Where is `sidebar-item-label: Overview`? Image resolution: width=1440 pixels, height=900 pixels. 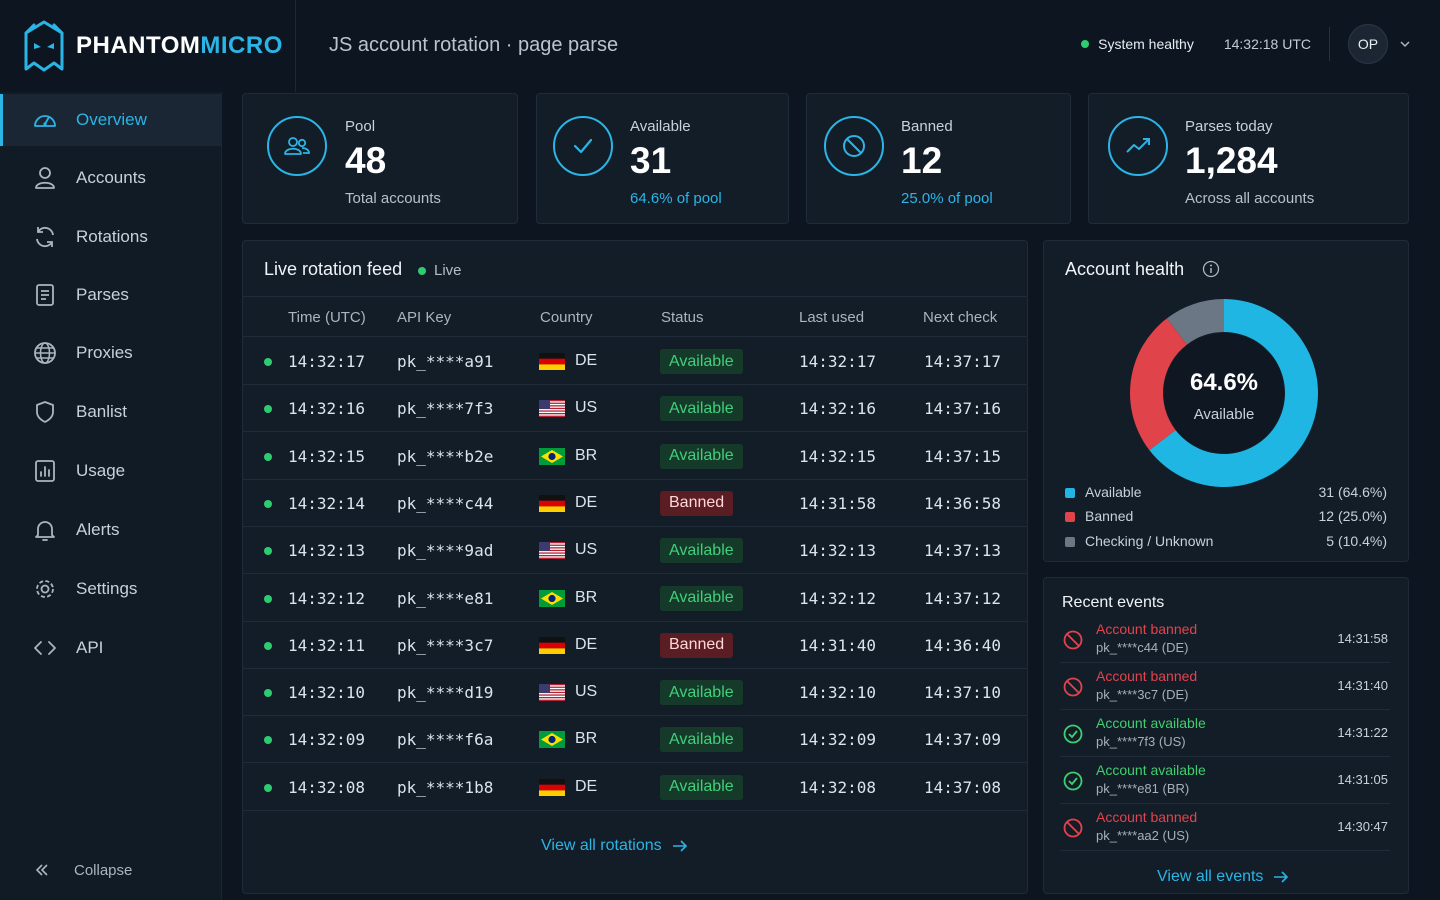
sidebar-item-label: Overview is located at coordinates (111, 119).